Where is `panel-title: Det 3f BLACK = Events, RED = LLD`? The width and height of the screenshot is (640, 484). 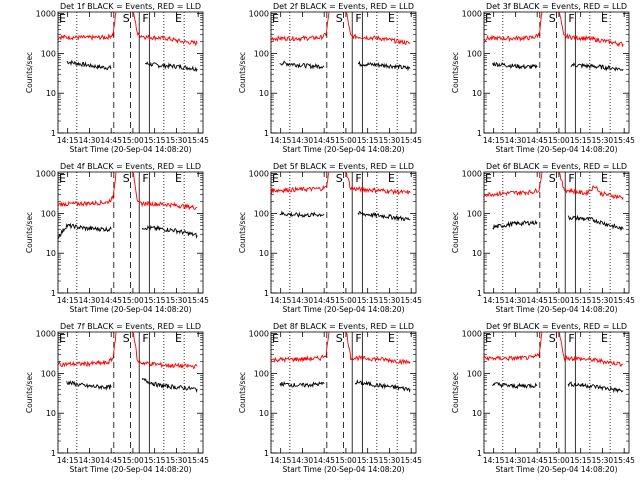
panel-title: Det 3f BLACK = Events, RED = LLD is located at coordinates (556, 6).